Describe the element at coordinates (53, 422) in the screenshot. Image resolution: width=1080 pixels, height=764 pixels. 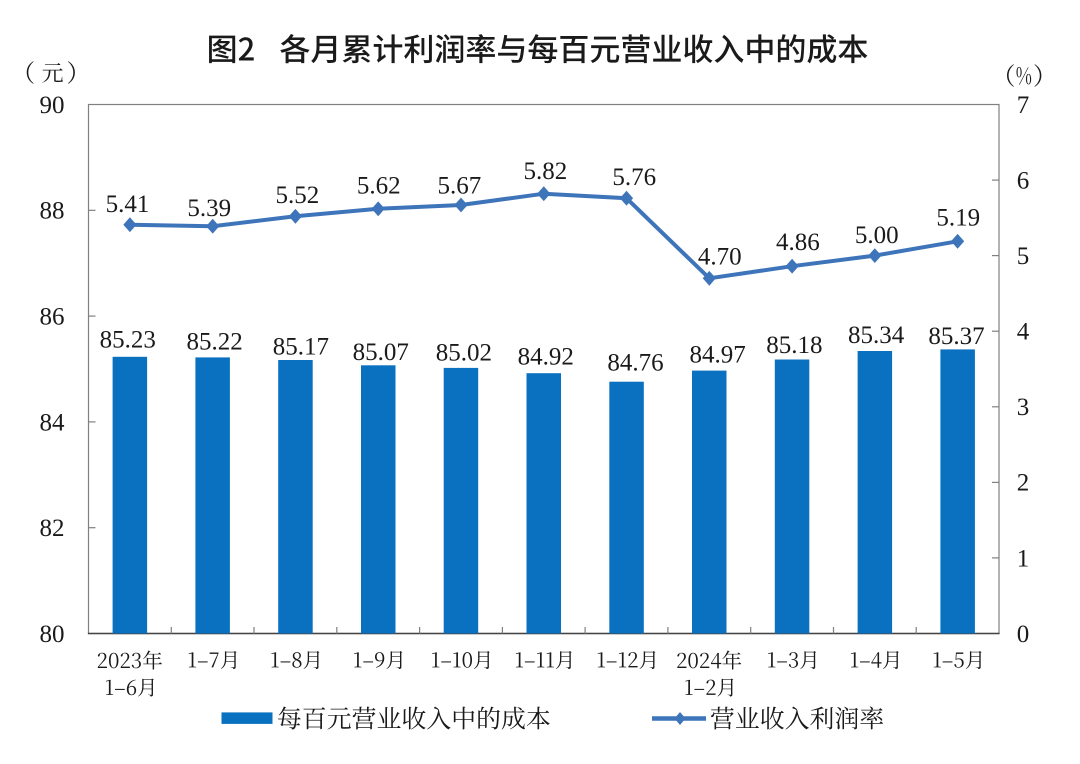
I see `svg-text: 84` at that location.